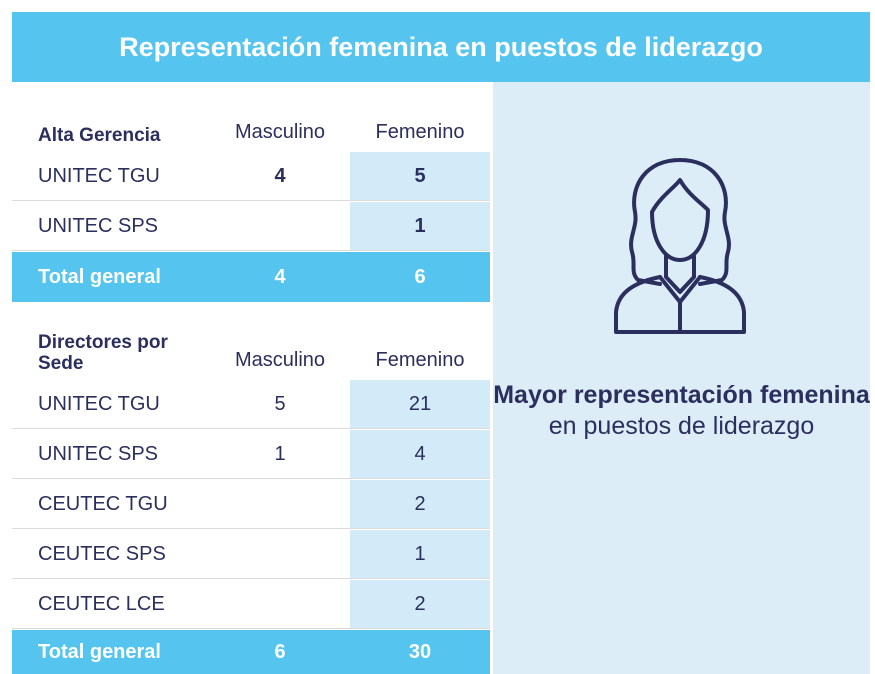  Describe the element at coordinates (103, 353) in the screenshot. I see `section-heading: Directores por Sede` at that location.